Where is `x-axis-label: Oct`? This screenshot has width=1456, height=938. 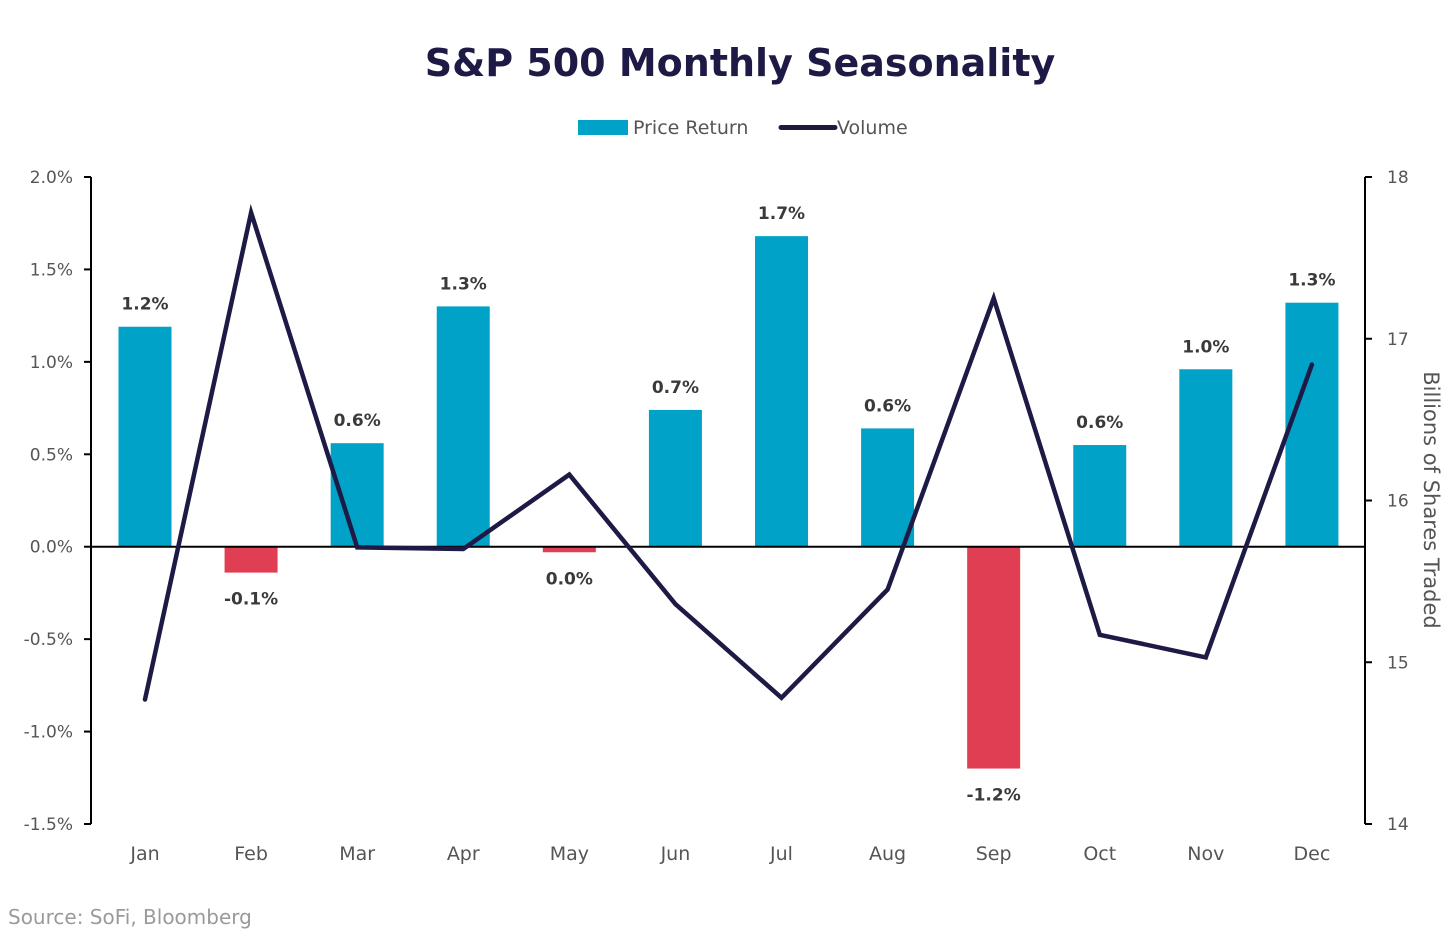
x-axis-label: Oct is located at coordinates (1099, 854).